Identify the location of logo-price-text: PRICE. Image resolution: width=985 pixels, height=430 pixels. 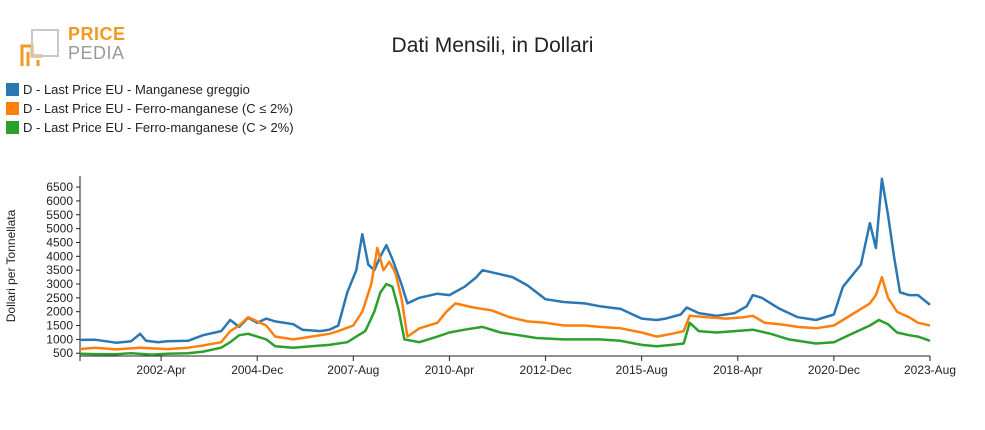
(97, 34).